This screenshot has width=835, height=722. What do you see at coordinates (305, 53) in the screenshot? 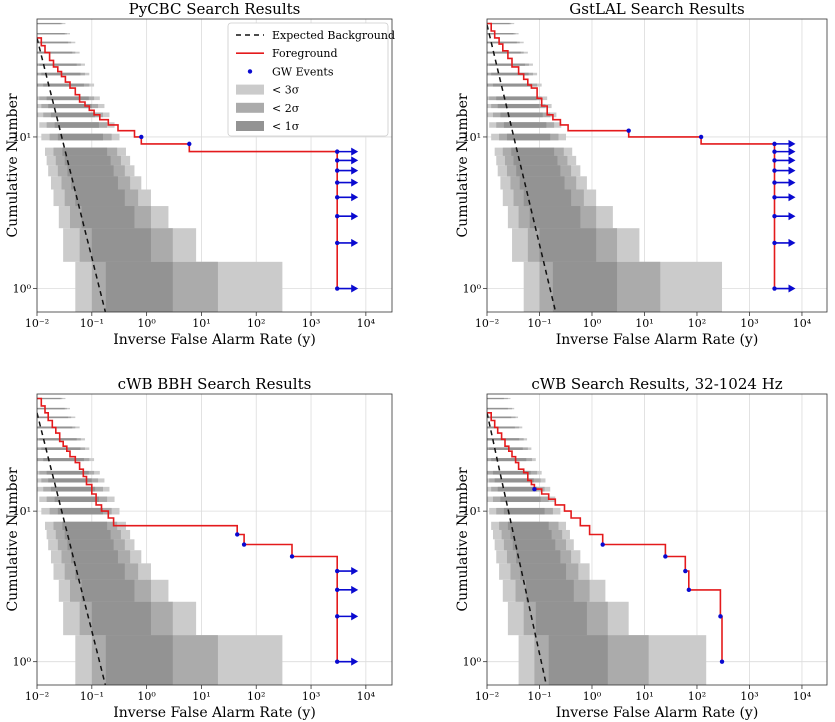
I see `legend-label: Foreground` at bounding box center [305, 53].